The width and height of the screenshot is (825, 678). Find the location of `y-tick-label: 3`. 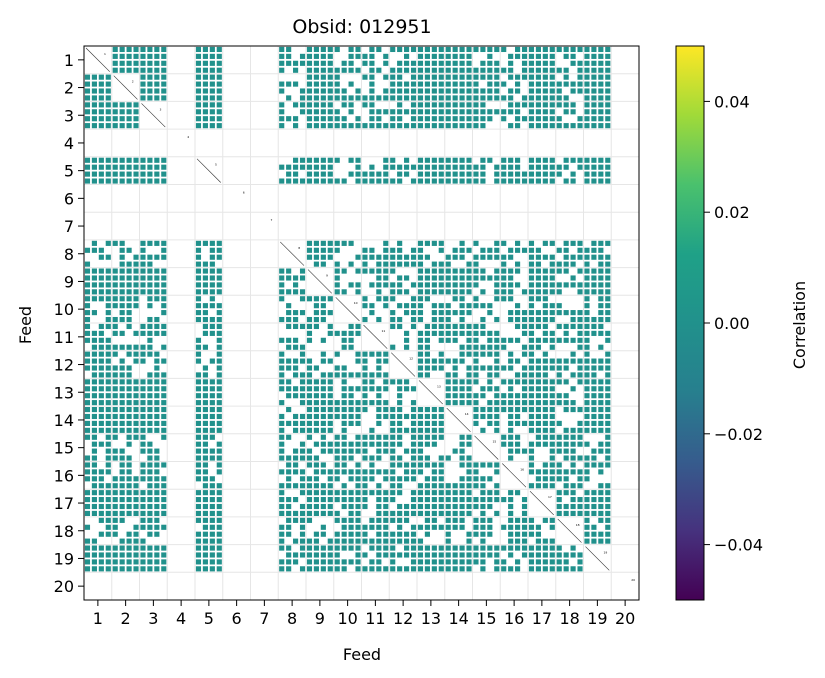

y-tick-label: 3 is located at coordinates (69, 115).